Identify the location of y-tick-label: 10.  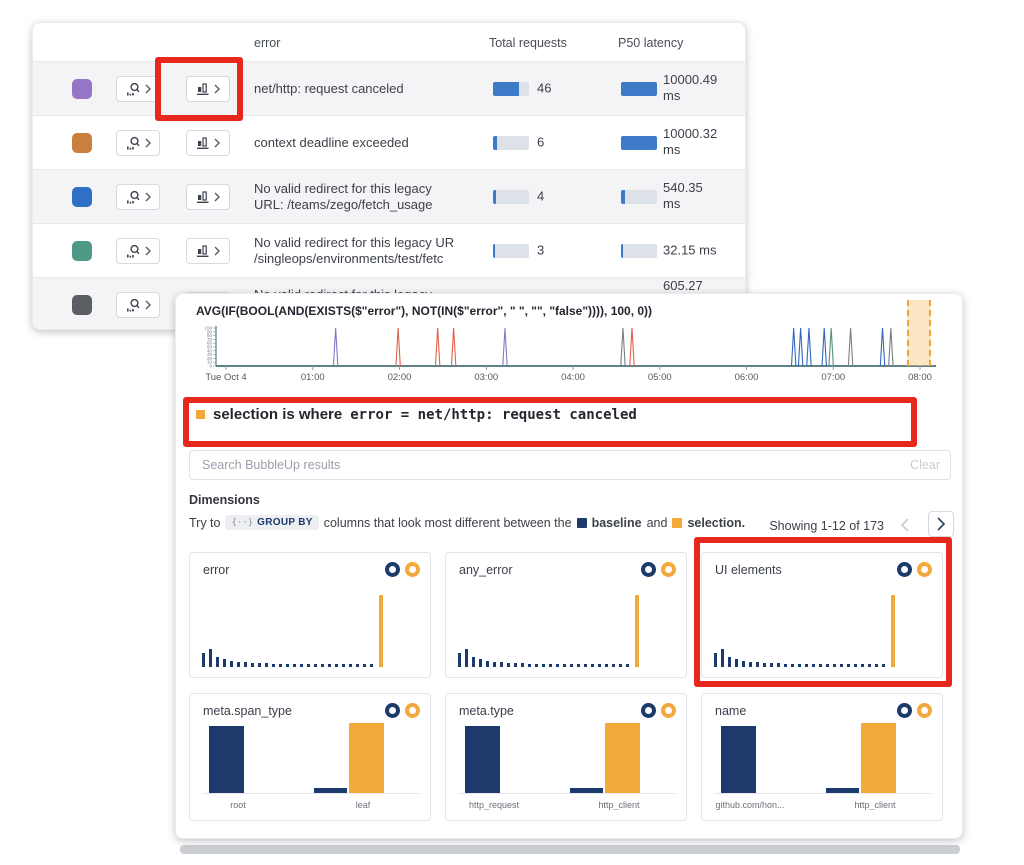
(210, 362).